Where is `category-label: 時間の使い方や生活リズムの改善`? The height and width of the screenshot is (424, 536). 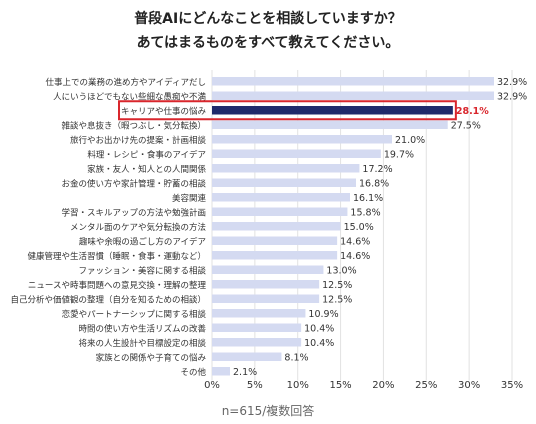 category-label: 時間の使い方や生活リズムの改善 is located at coordinates (142, 328).